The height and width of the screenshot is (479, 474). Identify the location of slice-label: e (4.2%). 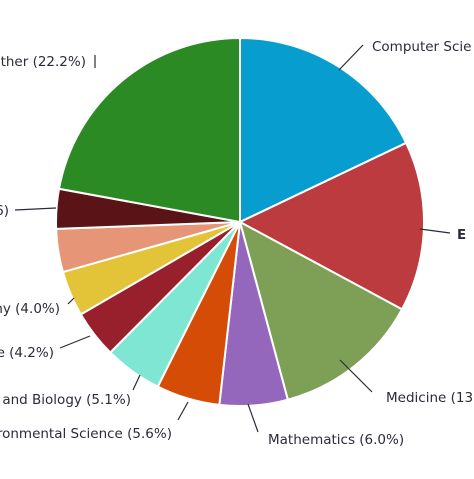
(27, 353).